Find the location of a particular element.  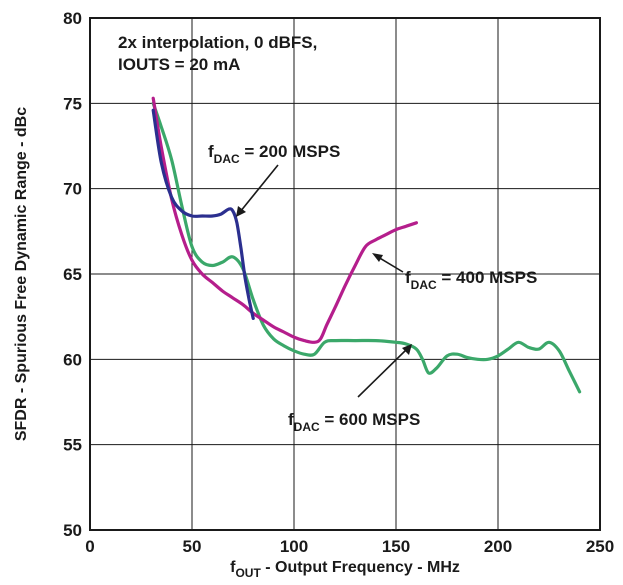

arrow-400-line is located at coordinates (390, 264).